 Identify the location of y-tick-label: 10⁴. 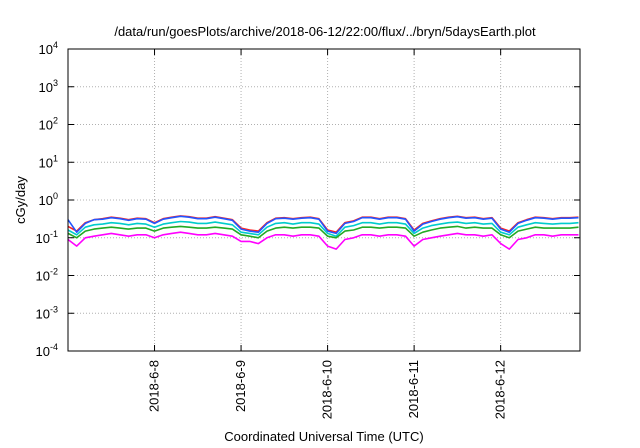
(48, 48).